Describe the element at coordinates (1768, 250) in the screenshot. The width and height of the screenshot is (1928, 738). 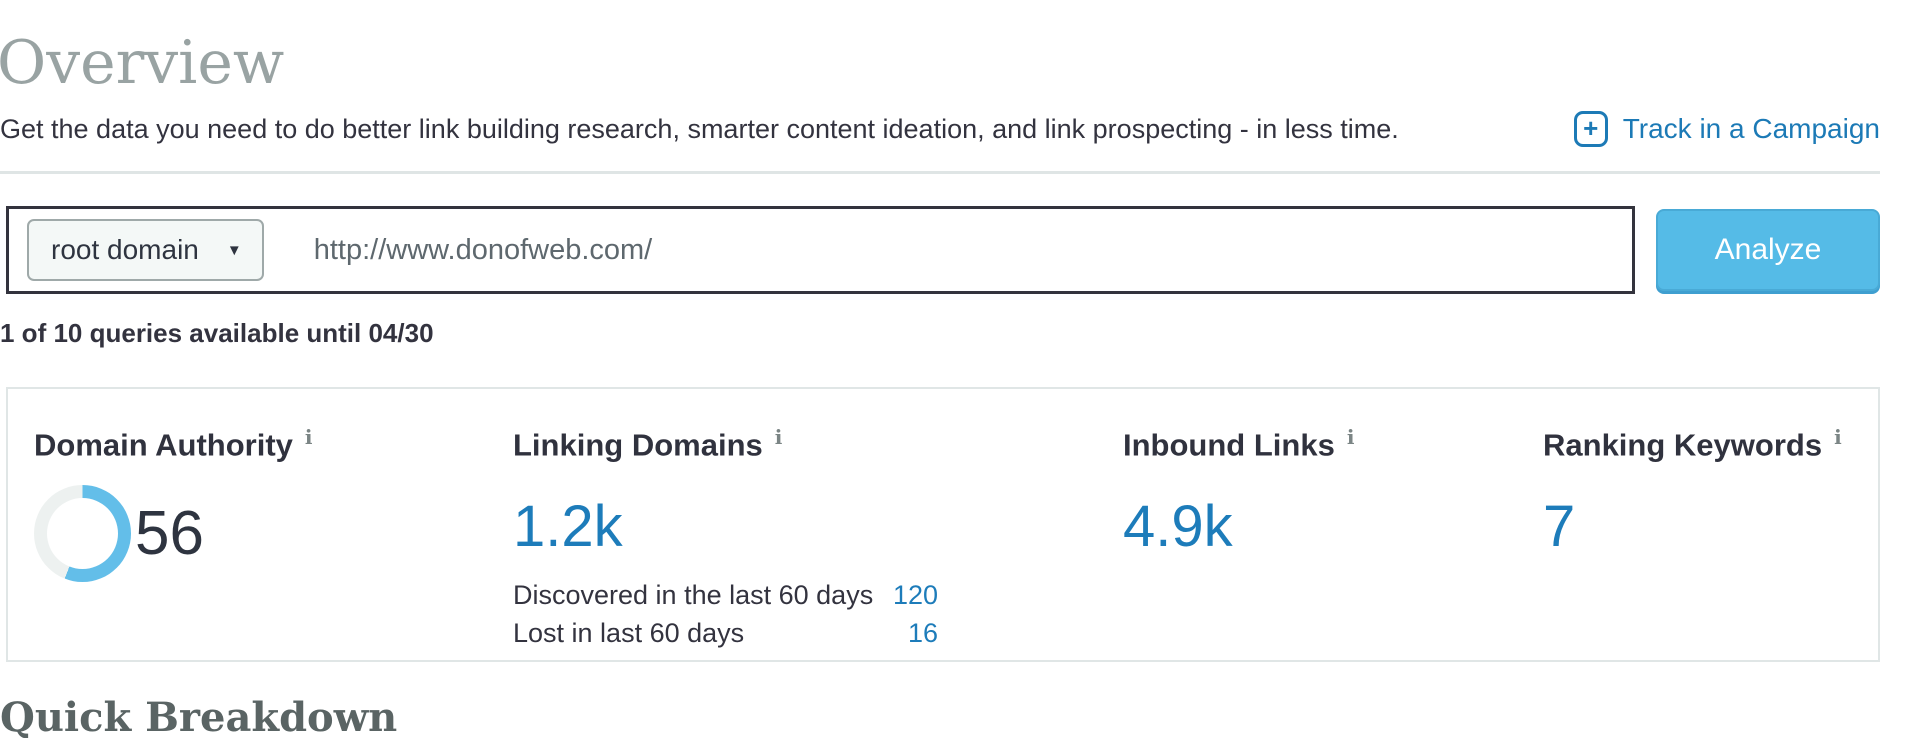
I see `analyze-button: Analyze` at that location.